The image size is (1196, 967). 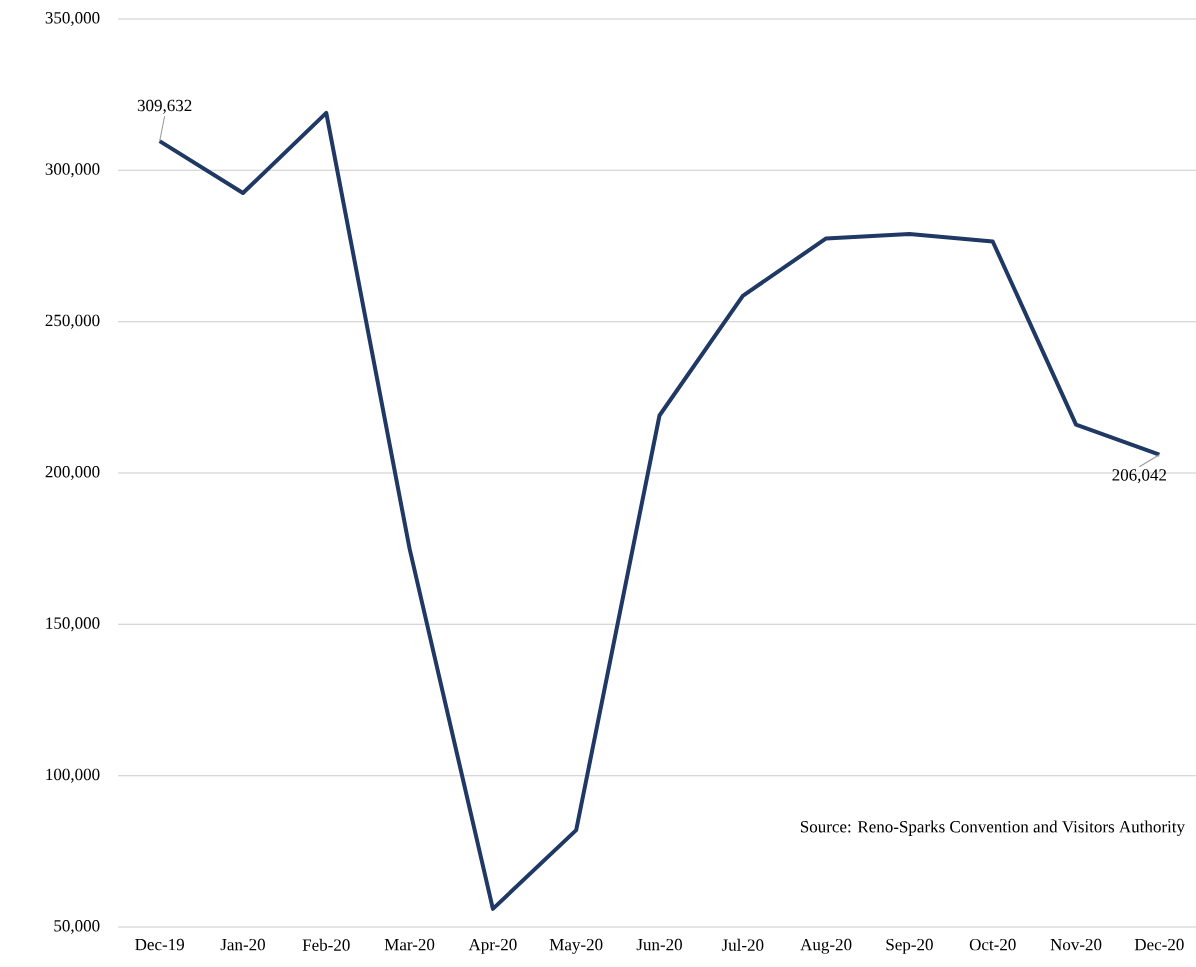 I want to click on data-label: 206,042, so click(x=1139, y=476).